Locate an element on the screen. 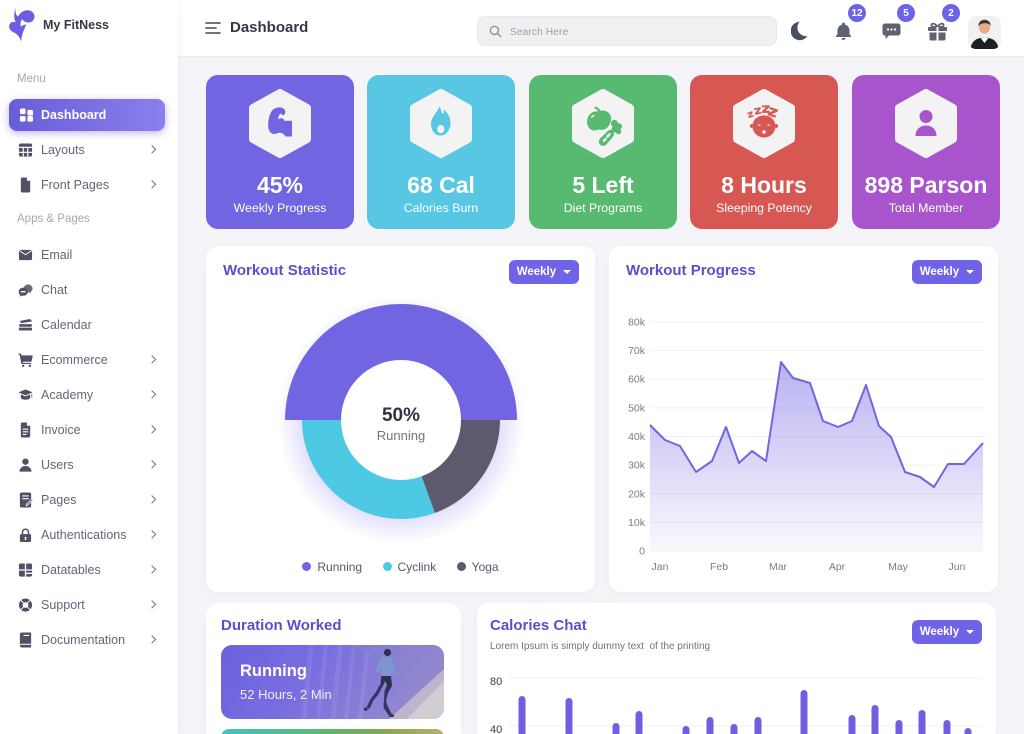  svg-text: 0 is located at coordinates (642, 552).